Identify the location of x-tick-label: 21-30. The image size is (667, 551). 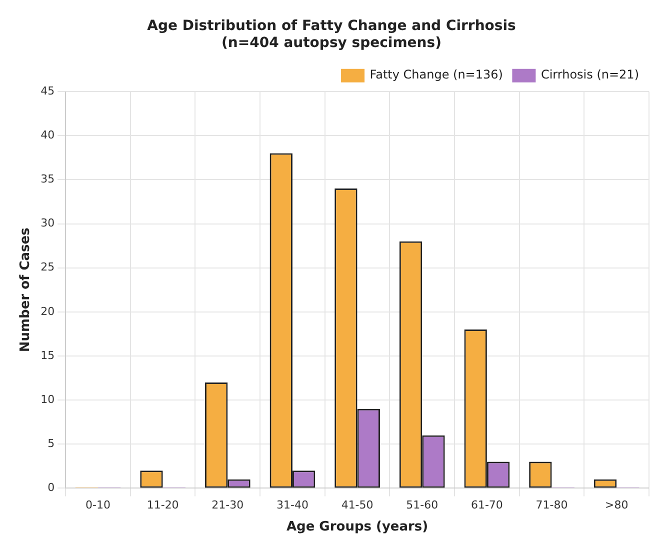
(228, 505).